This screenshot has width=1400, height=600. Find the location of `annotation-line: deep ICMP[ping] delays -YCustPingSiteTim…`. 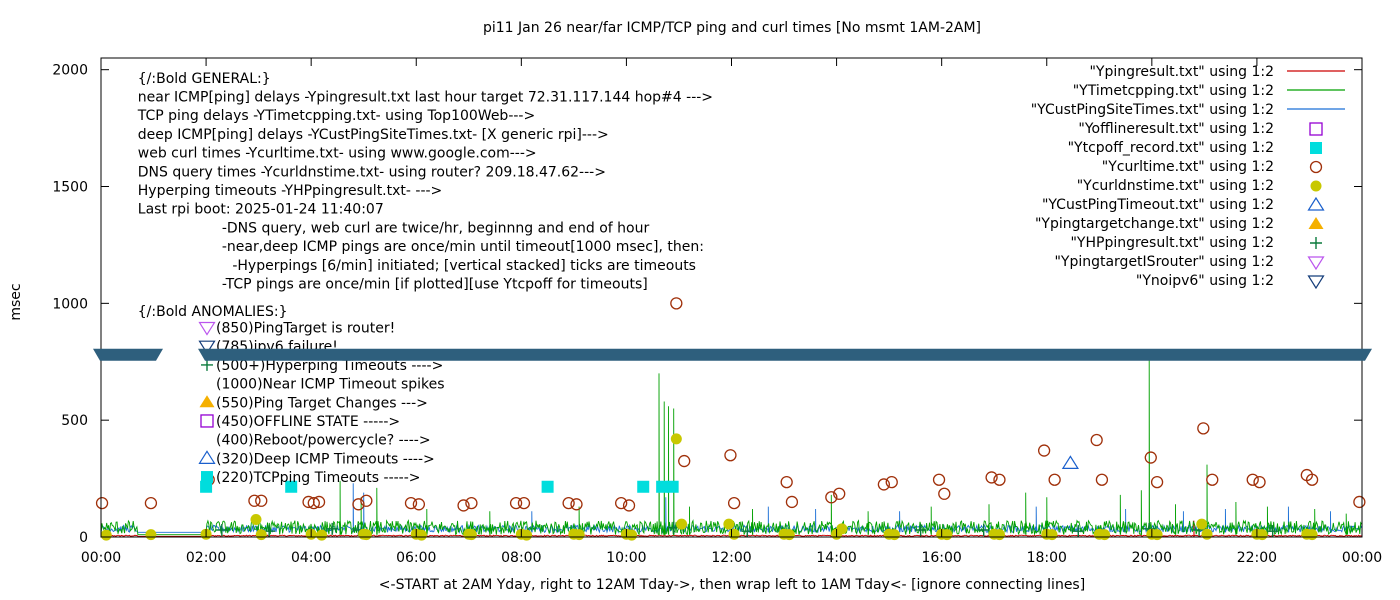

annotation-line: deep ICMP[ping] delays -YCustPingSiteTim… is located at coordinates (373, 135).